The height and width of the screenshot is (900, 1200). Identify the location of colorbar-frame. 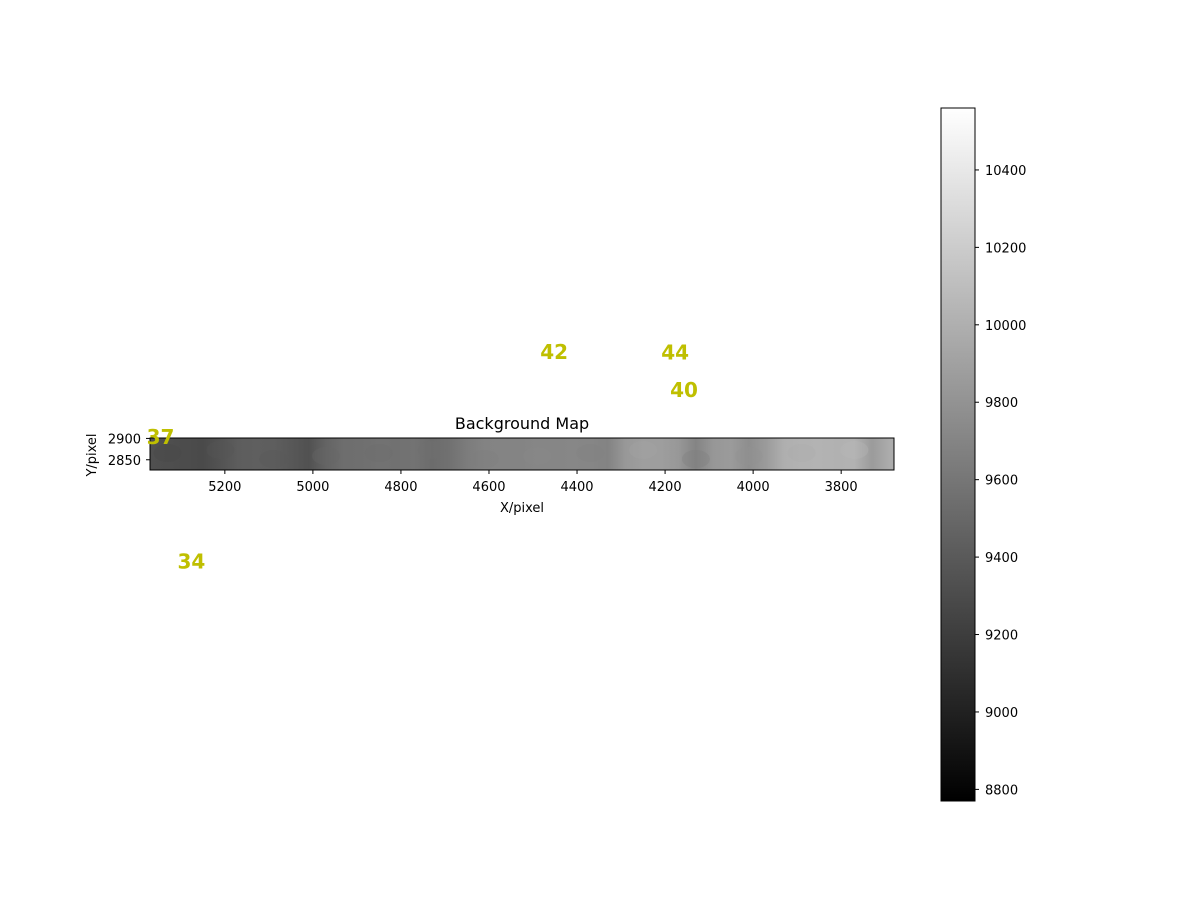
(958, 454).